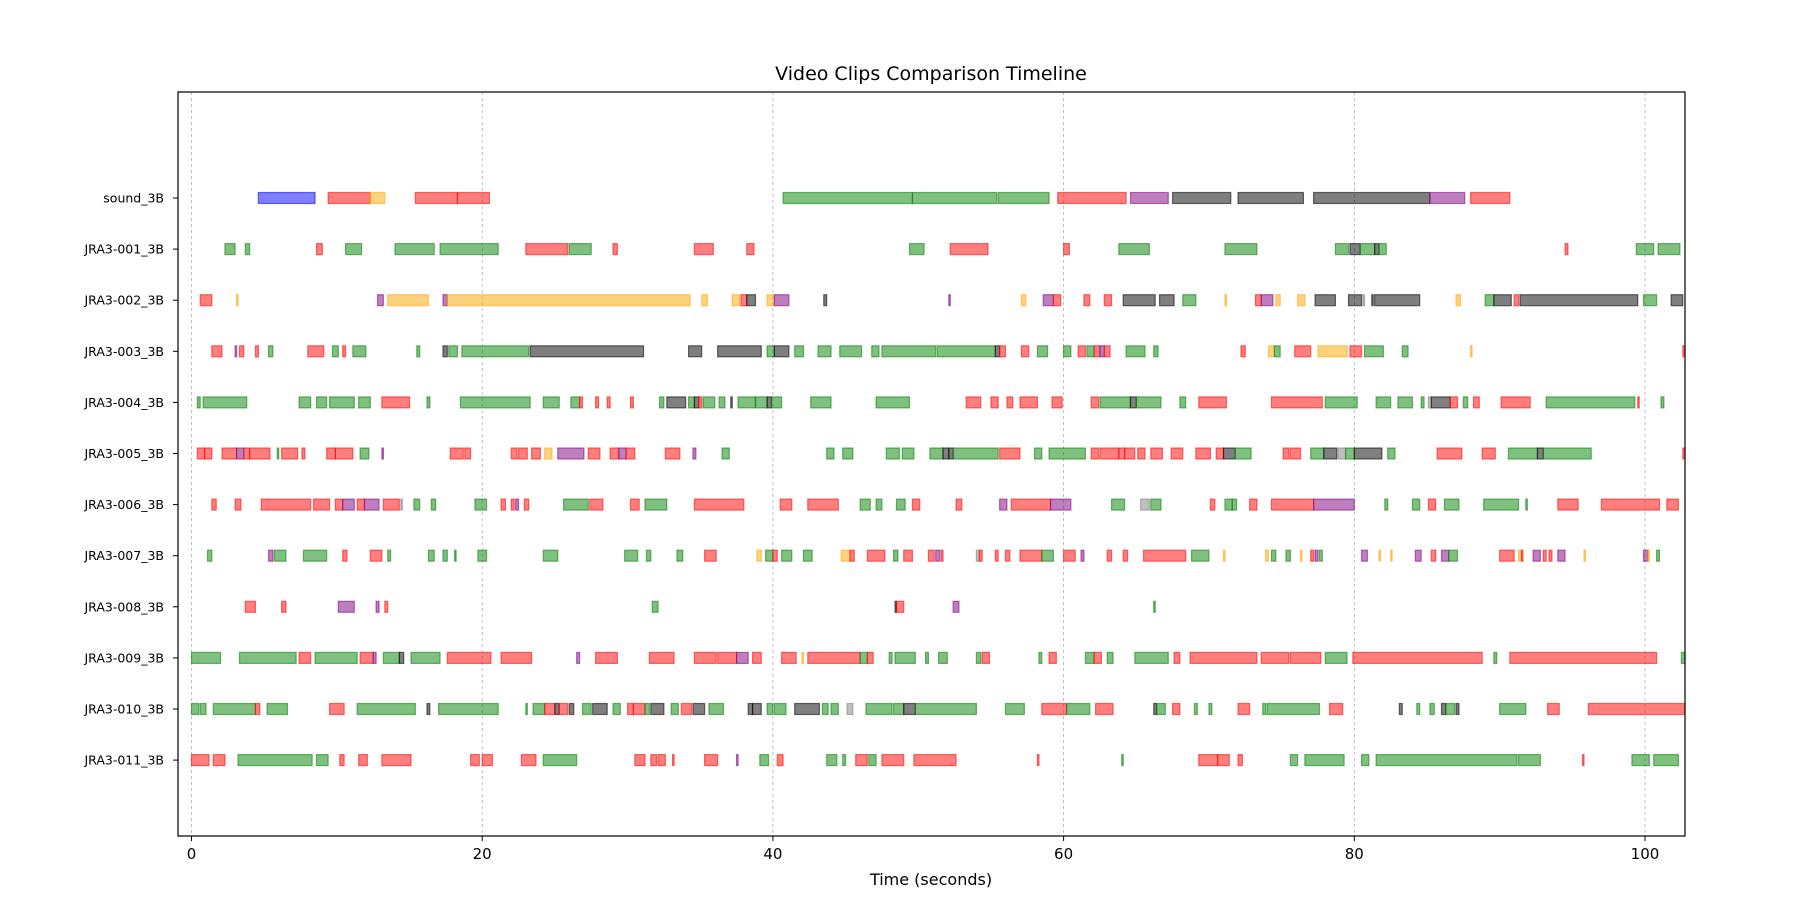 This screenshot has width=1806, height=923. What do you see at coordinates (930, 879) in the screenshot?
I see `x-axis-label: Time (seconds)` at bounding box center [930, 879].